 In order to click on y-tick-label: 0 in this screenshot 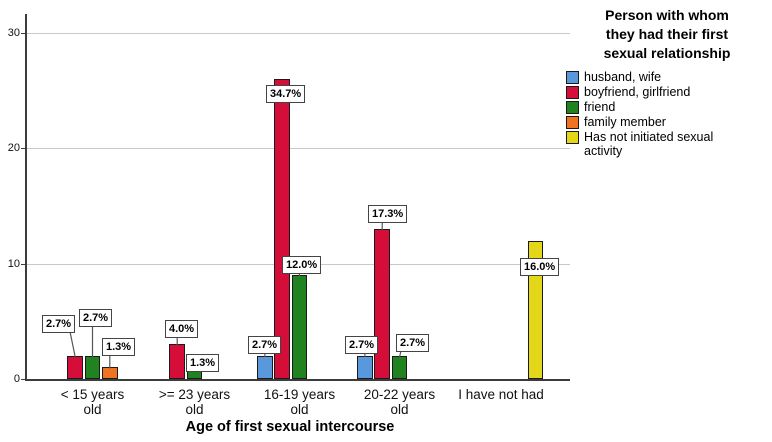, I will do `click(16, 379)`.